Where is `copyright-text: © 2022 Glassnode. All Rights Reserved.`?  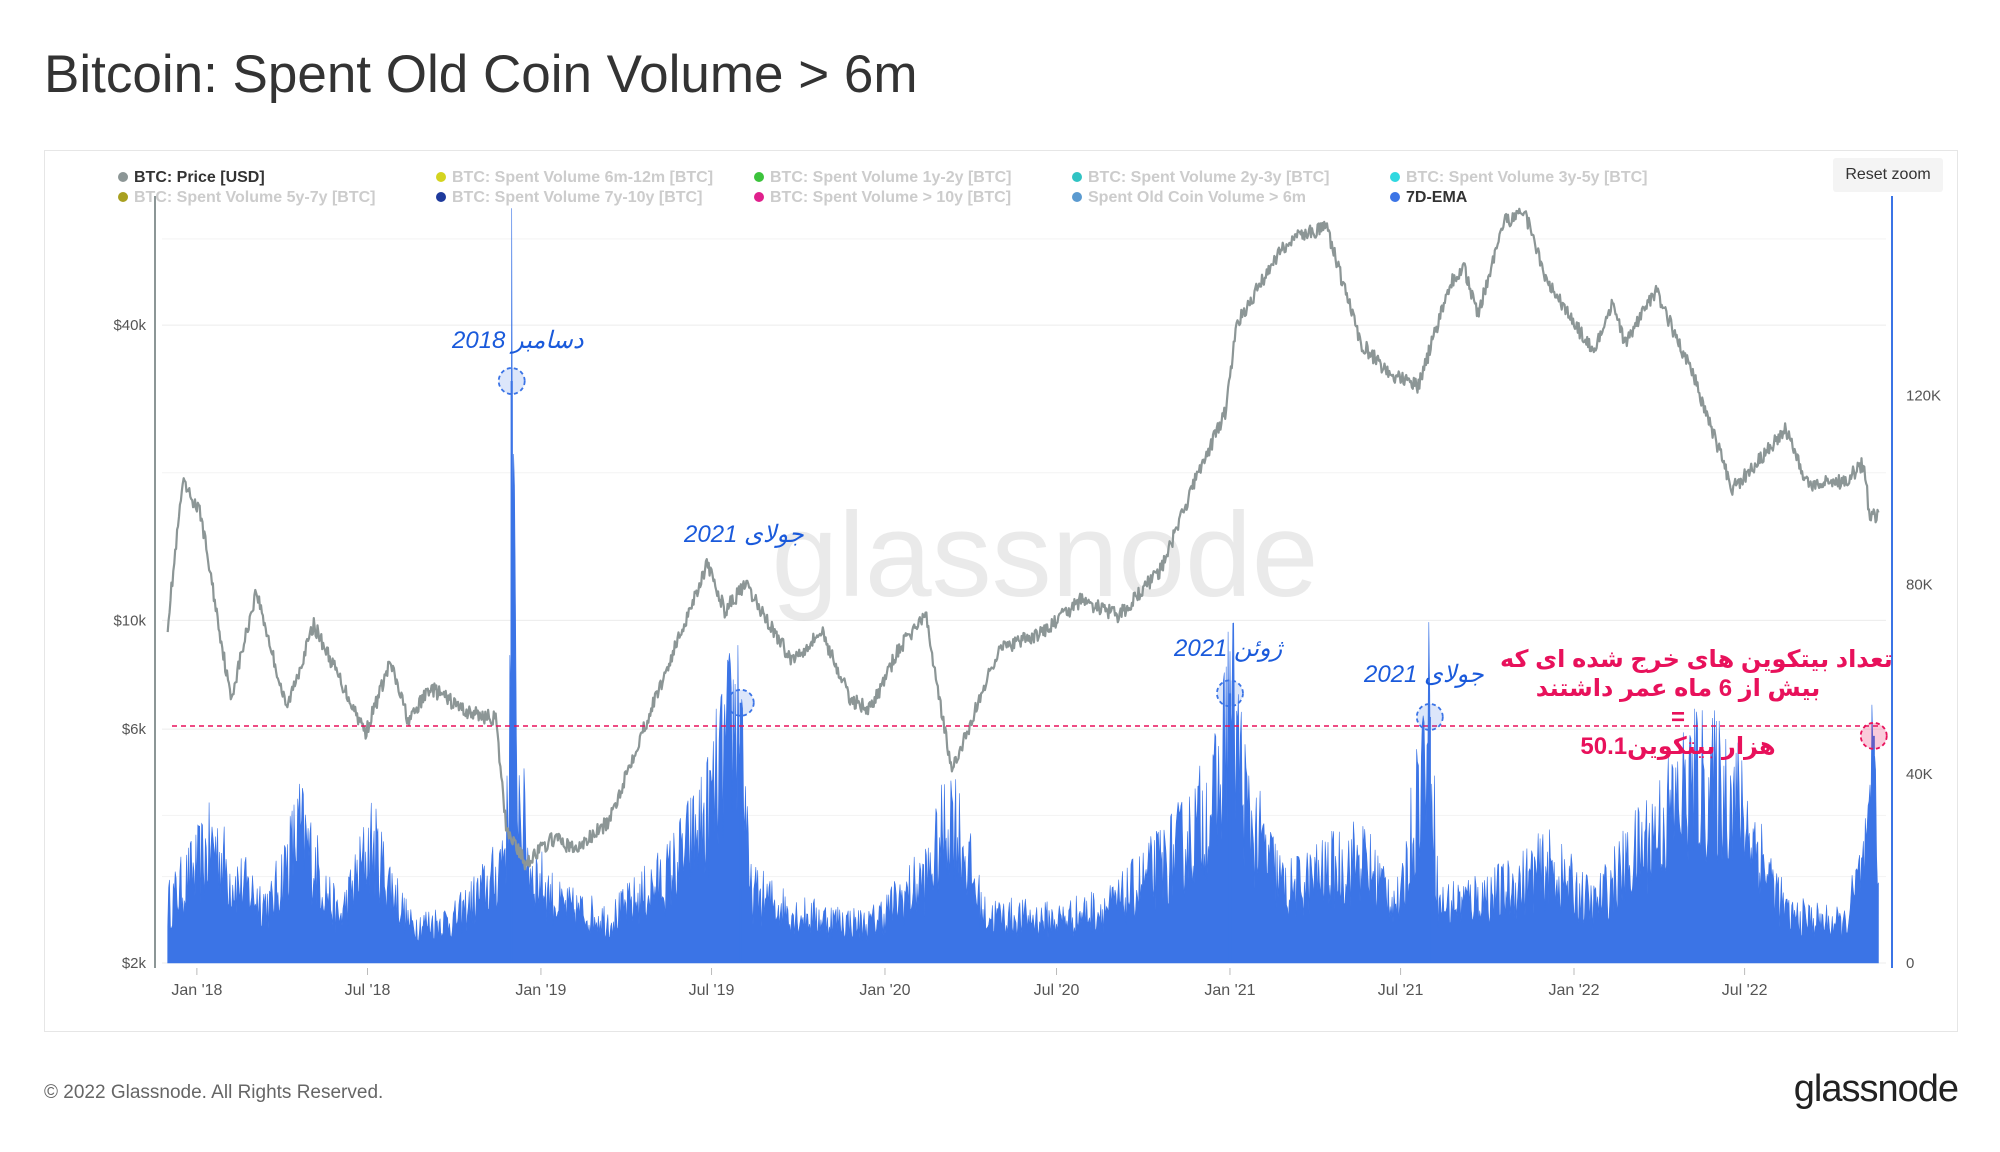
copyright-text: © 2022 Glassnode. All Rights Reserved. is located at coordinates (214, 1092).